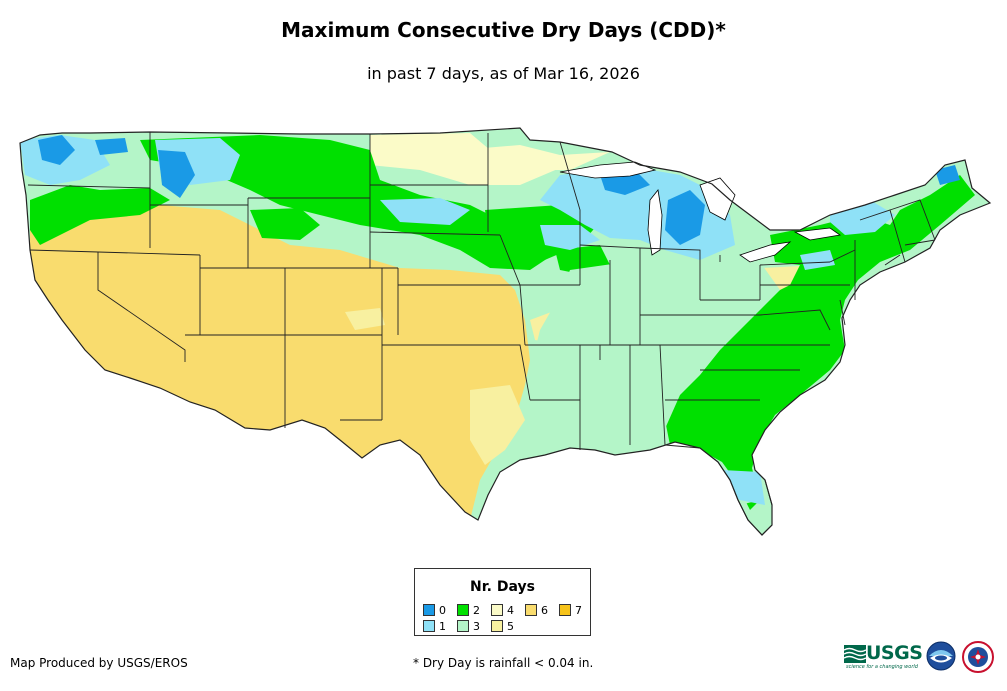 This screenshot has width=1007, height=691. I want to click on legend-item-5: 5, so click(502, 626).